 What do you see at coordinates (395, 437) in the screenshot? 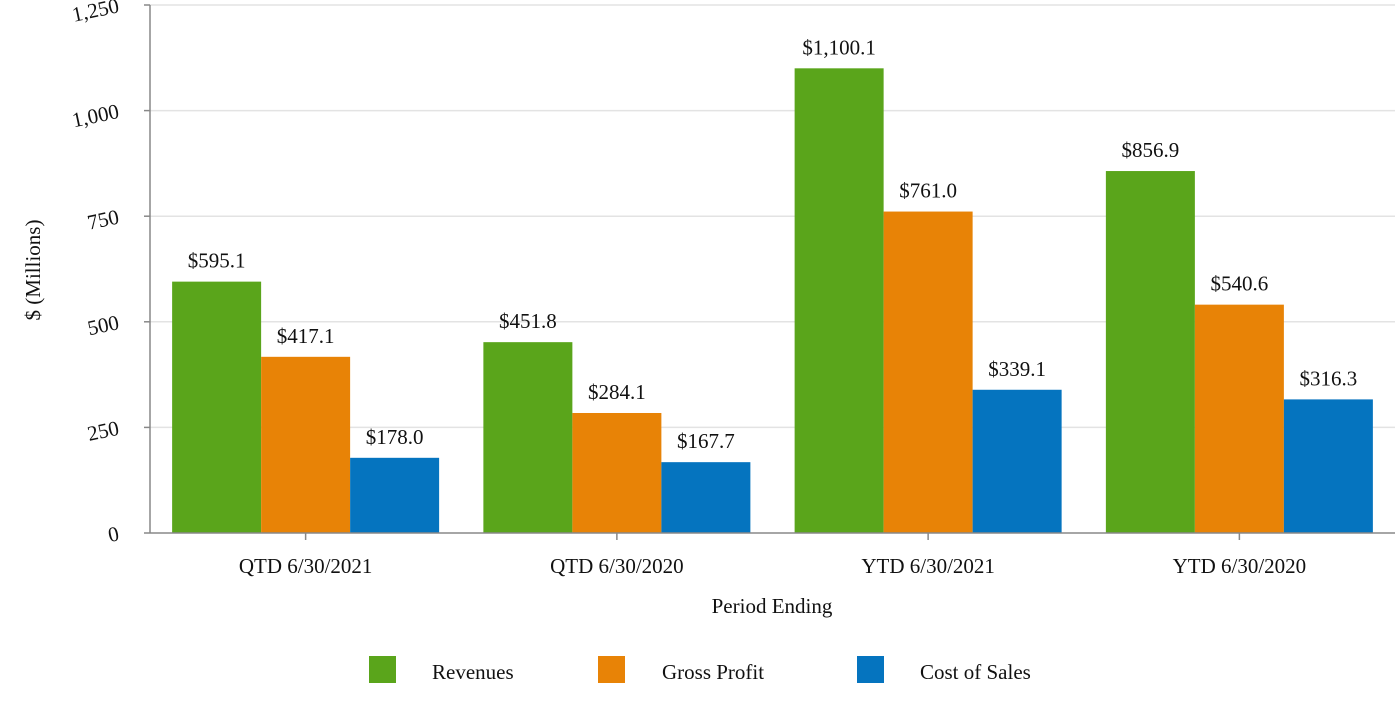
I see `data-label: $178.0` at bounding box center [395, 437].